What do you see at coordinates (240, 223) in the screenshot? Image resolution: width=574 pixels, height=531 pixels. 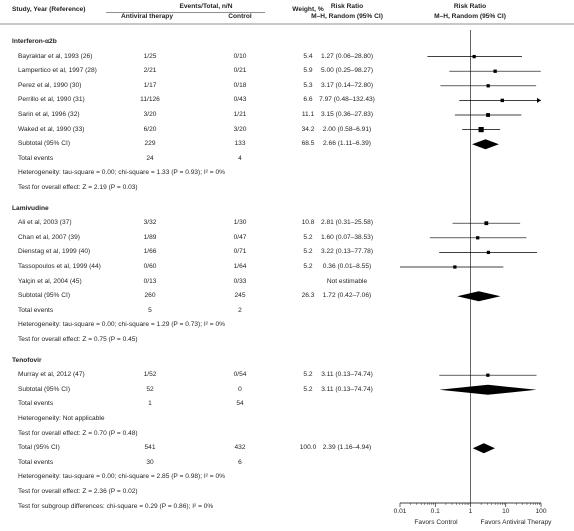 I see `control-events: 1/30` at bounding box center [240, 223].